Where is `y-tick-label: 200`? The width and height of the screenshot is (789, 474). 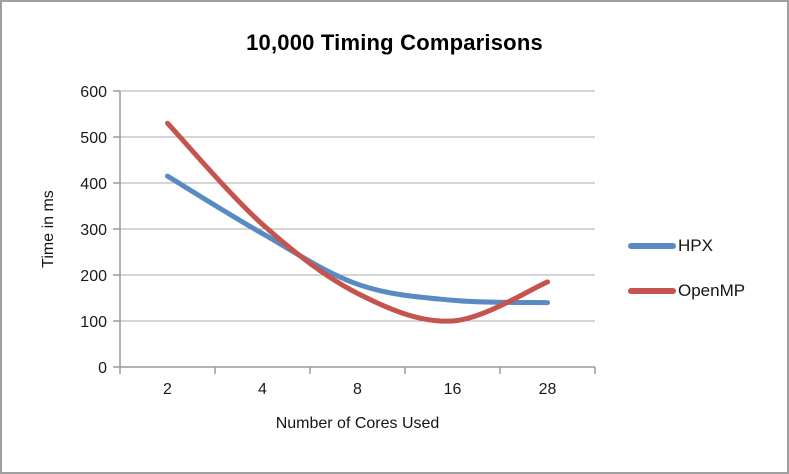 y-tick-label: 200 is located at coordinates (93, 276).